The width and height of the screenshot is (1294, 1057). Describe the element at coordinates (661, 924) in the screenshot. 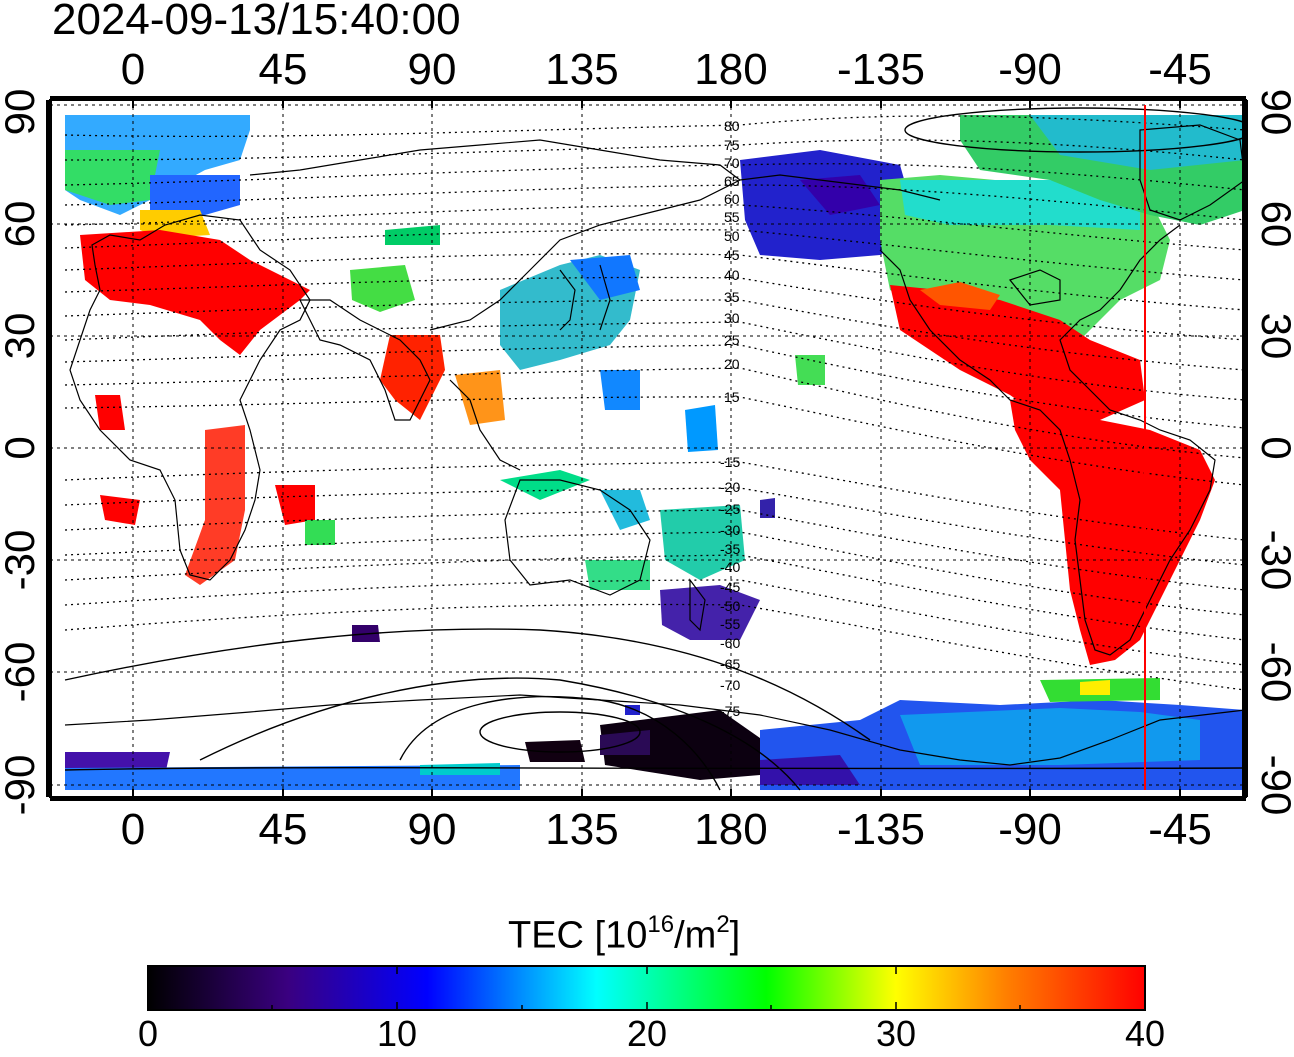

I see `colorbar-title-exp1: 16` at that location.